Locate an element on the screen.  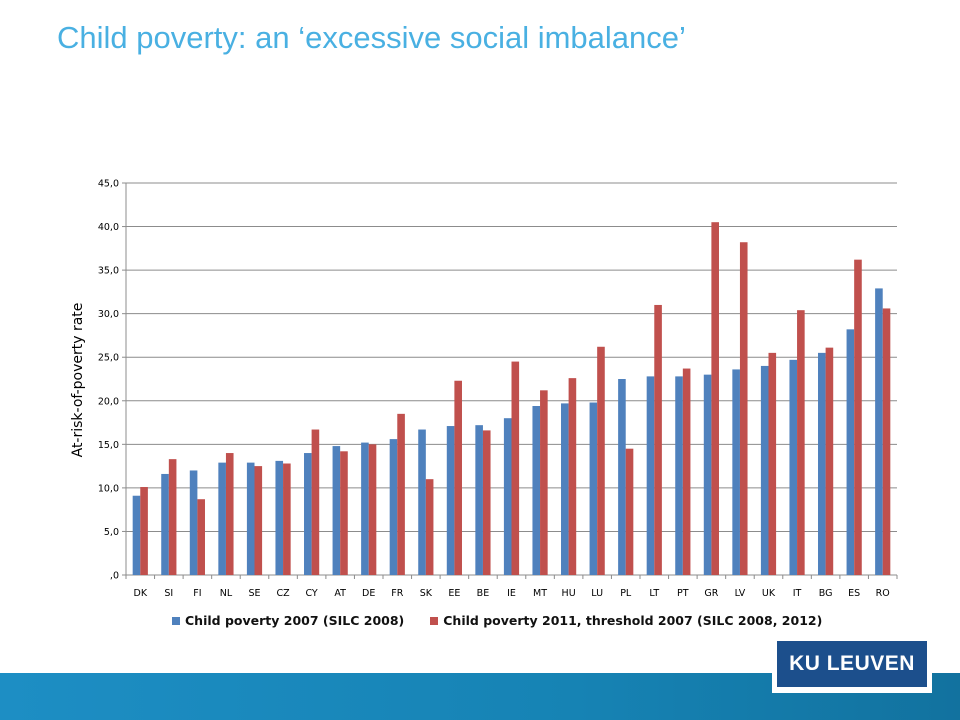
y-tick-label: 35,0 is located at coordinates (108, 271).